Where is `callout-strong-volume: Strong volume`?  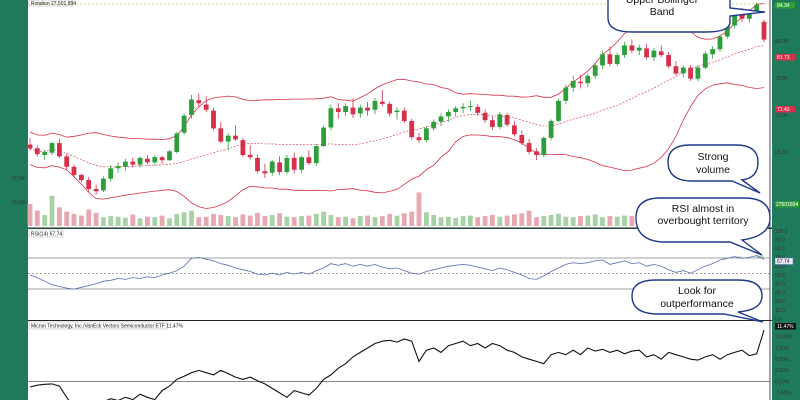
callout-strong-volume: Strong volume is located at coordinates (714, 169).